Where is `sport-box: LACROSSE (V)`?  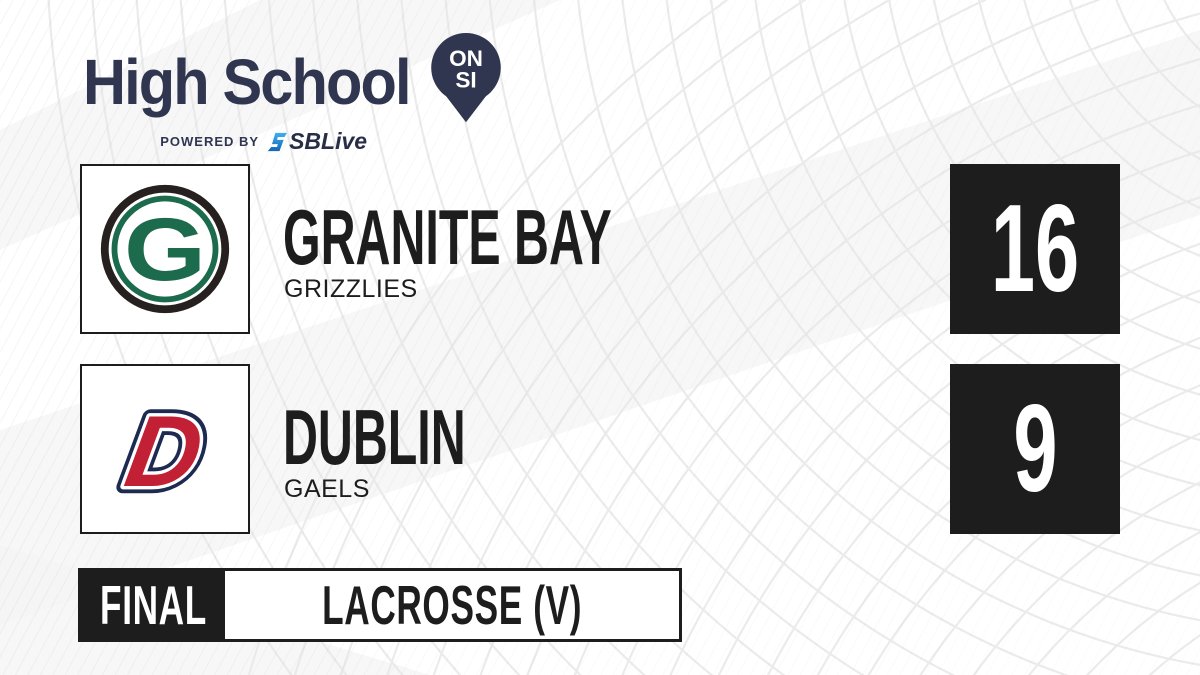 sport-box: LACROSSE (V) is located at coordinates (452, 605).